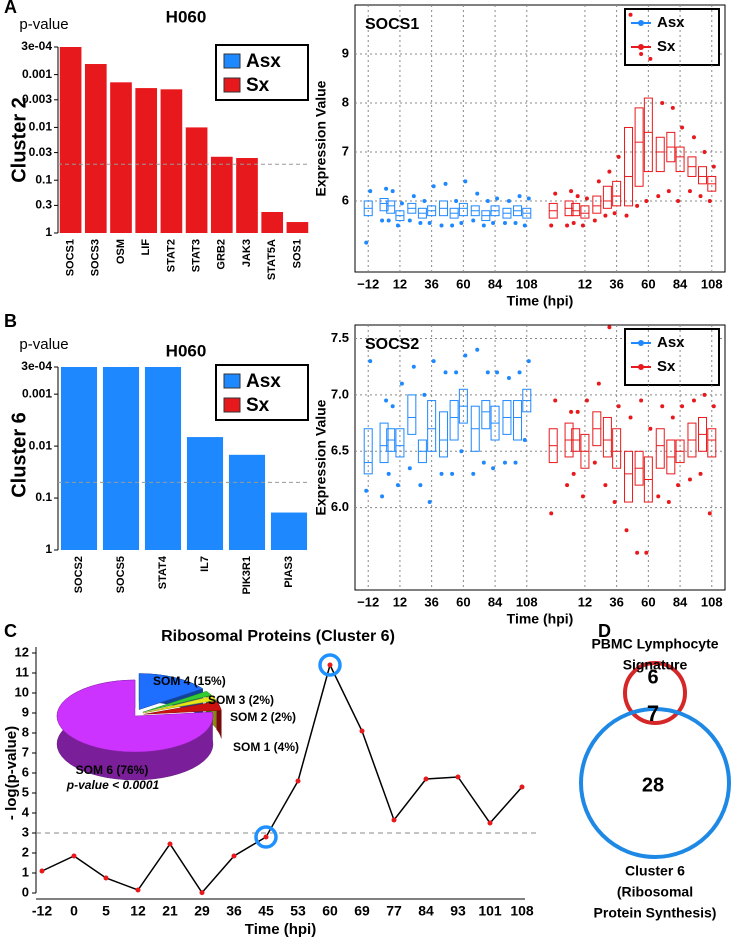  What do you see at coordinates (43, 205) in the screenshot?
I see `y-tick-label: 0.3` at bounding box center [43, 205].